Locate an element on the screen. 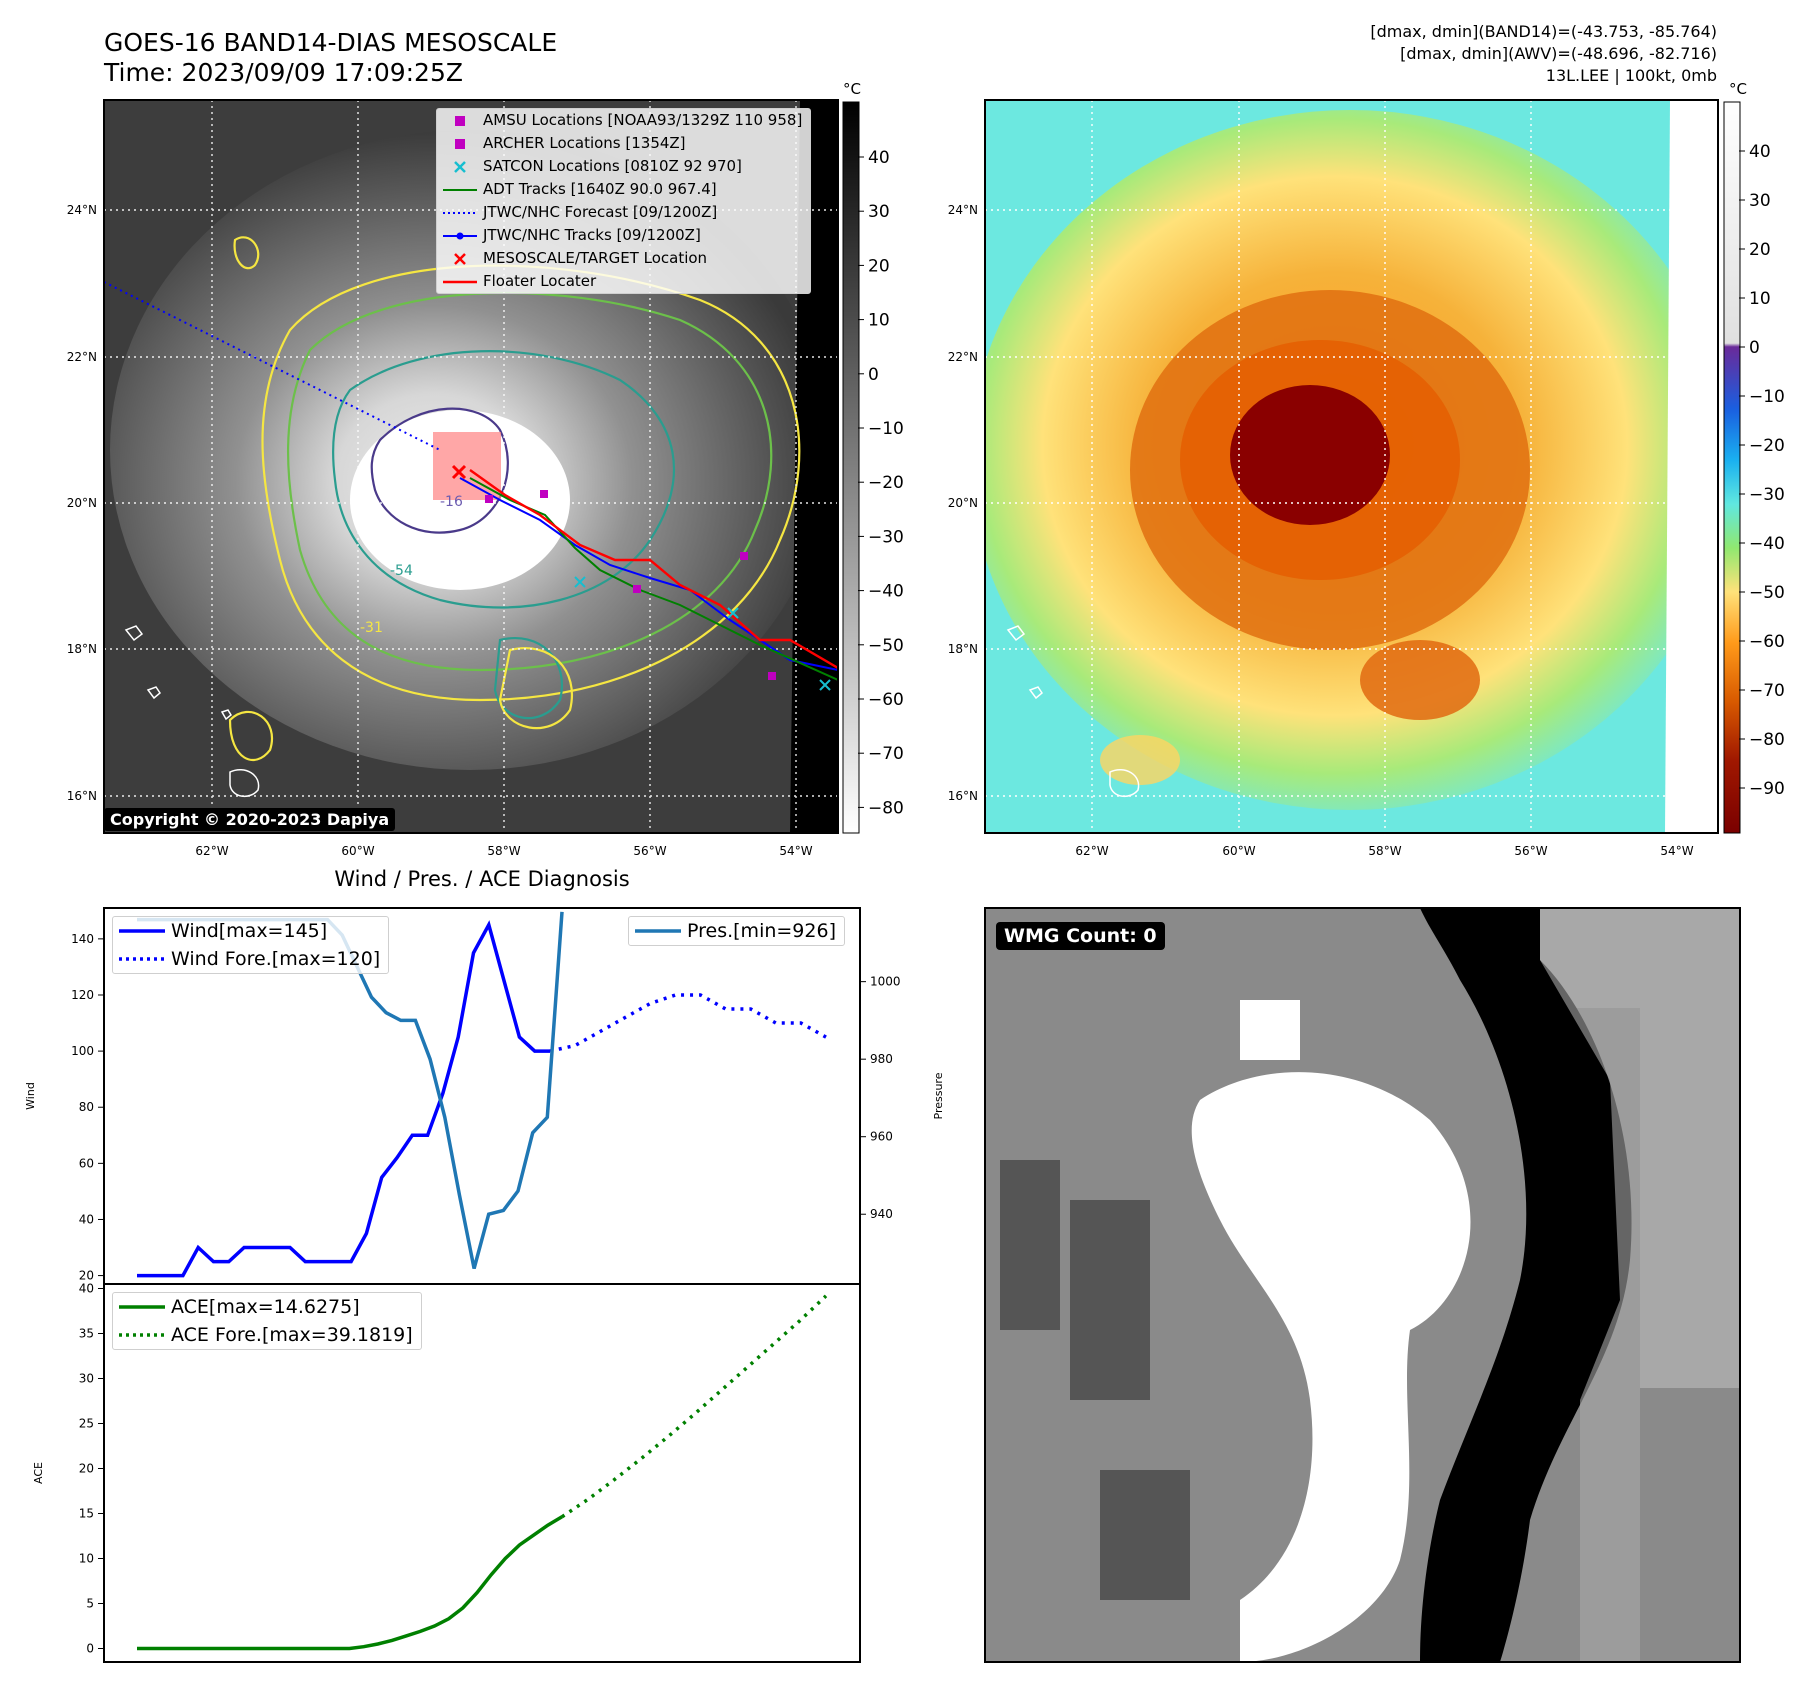 The height and width of the screenshot is (1694, 1797). ace-axis-ticks: 0 5 10 15 20 25 30 35 40 is located at coordinates (91, 1469).